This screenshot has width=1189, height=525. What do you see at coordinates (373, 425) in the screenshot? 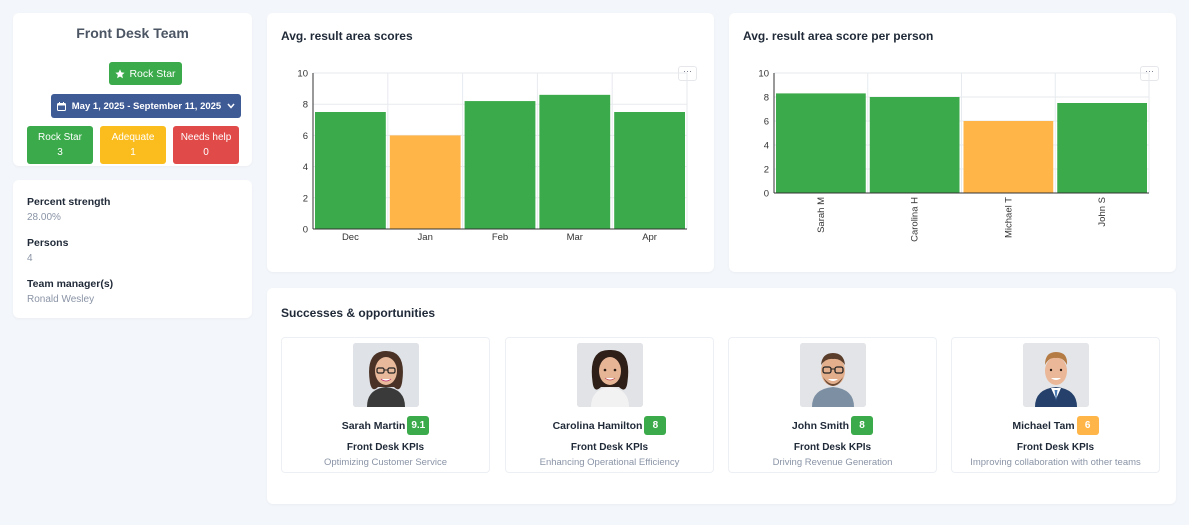
I see `person-name: Sarah Martin` at bounding box center [373, 425].